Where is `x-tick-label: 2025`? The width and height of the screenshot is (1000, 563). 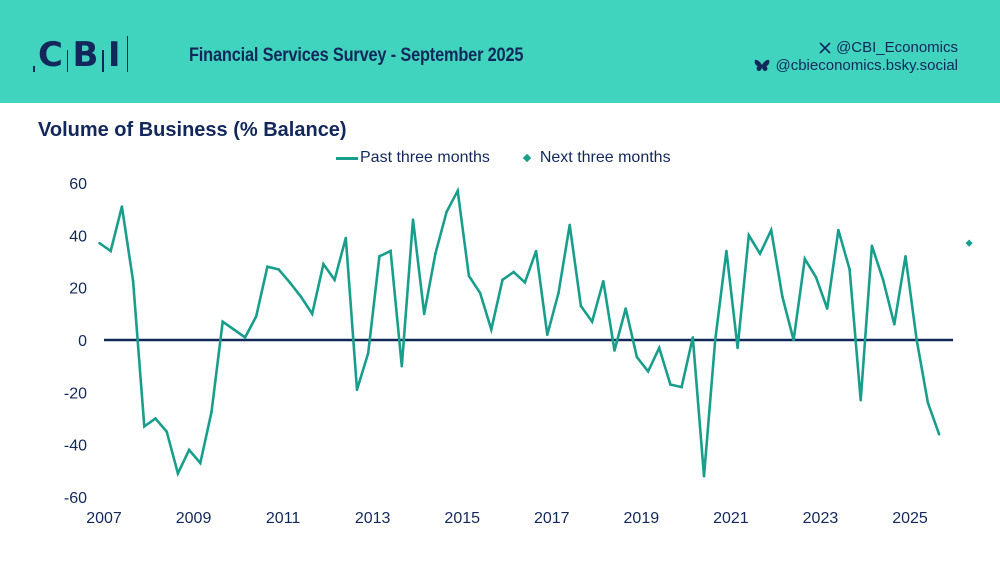 x-tick-label: 2025 is located at coordinates (910, 518).